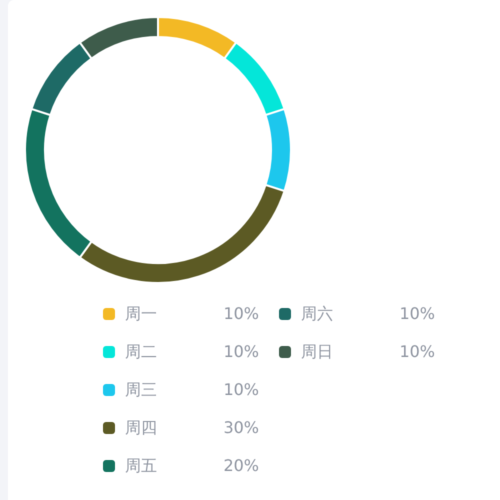 The image size is (500, 500). What do you see at coordinates (141, 466) in the screenshot?
I see `legend-label: 周五` at bounding box center [141, 466].